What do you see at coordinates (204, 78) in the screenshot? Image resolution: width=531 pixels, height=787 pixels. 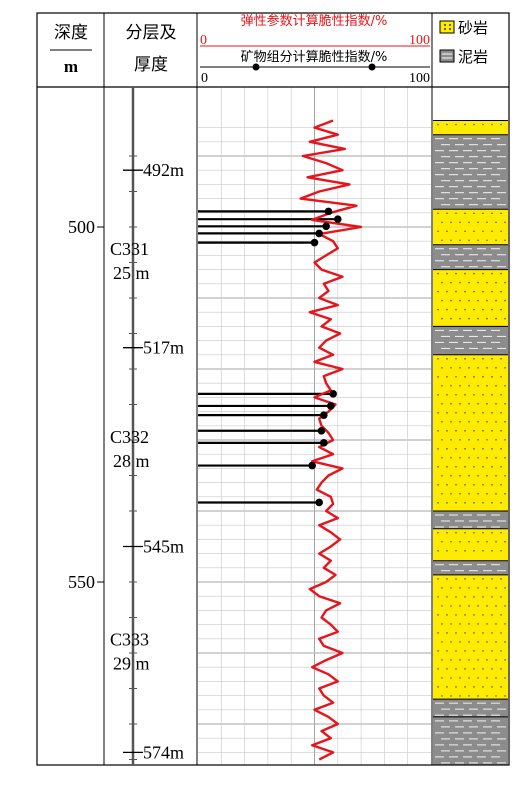 I see `mineral-scale-min: 0` at bounding box center [204, 78].